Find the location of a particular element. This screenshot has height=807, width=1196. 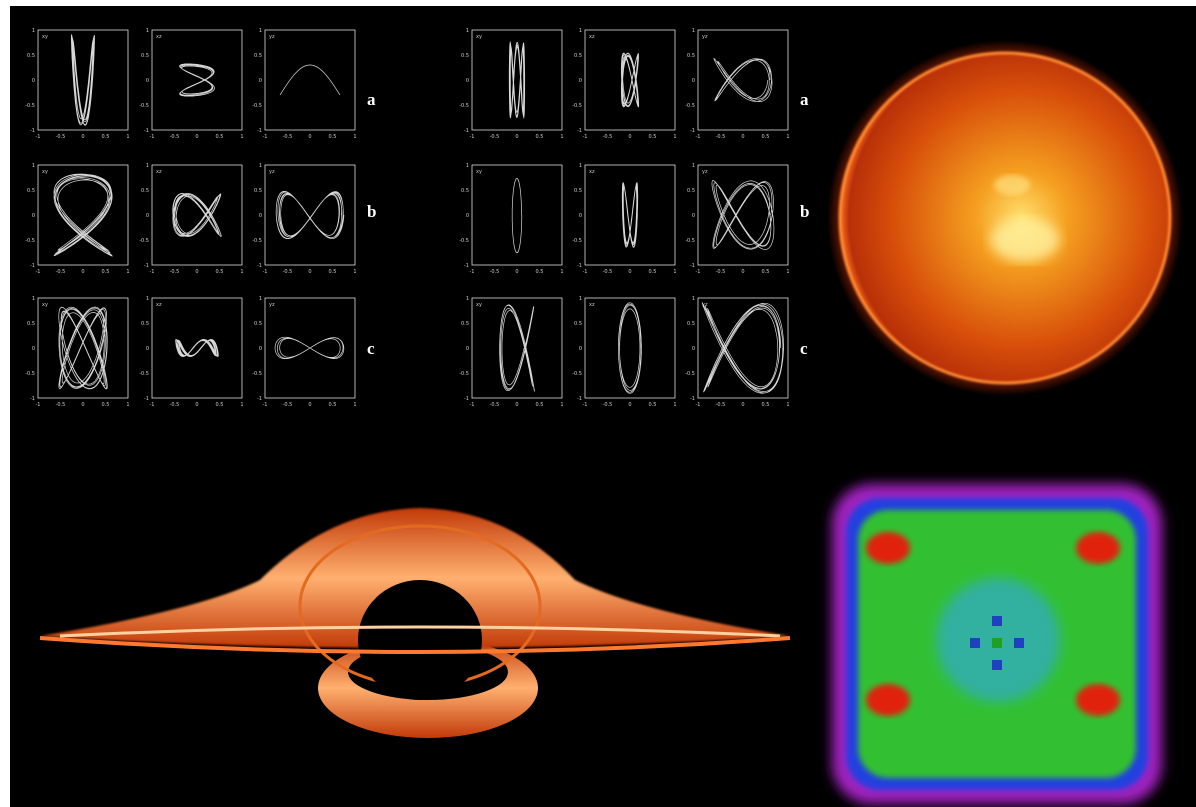

row-label: b is located at coordinates (804, 211).